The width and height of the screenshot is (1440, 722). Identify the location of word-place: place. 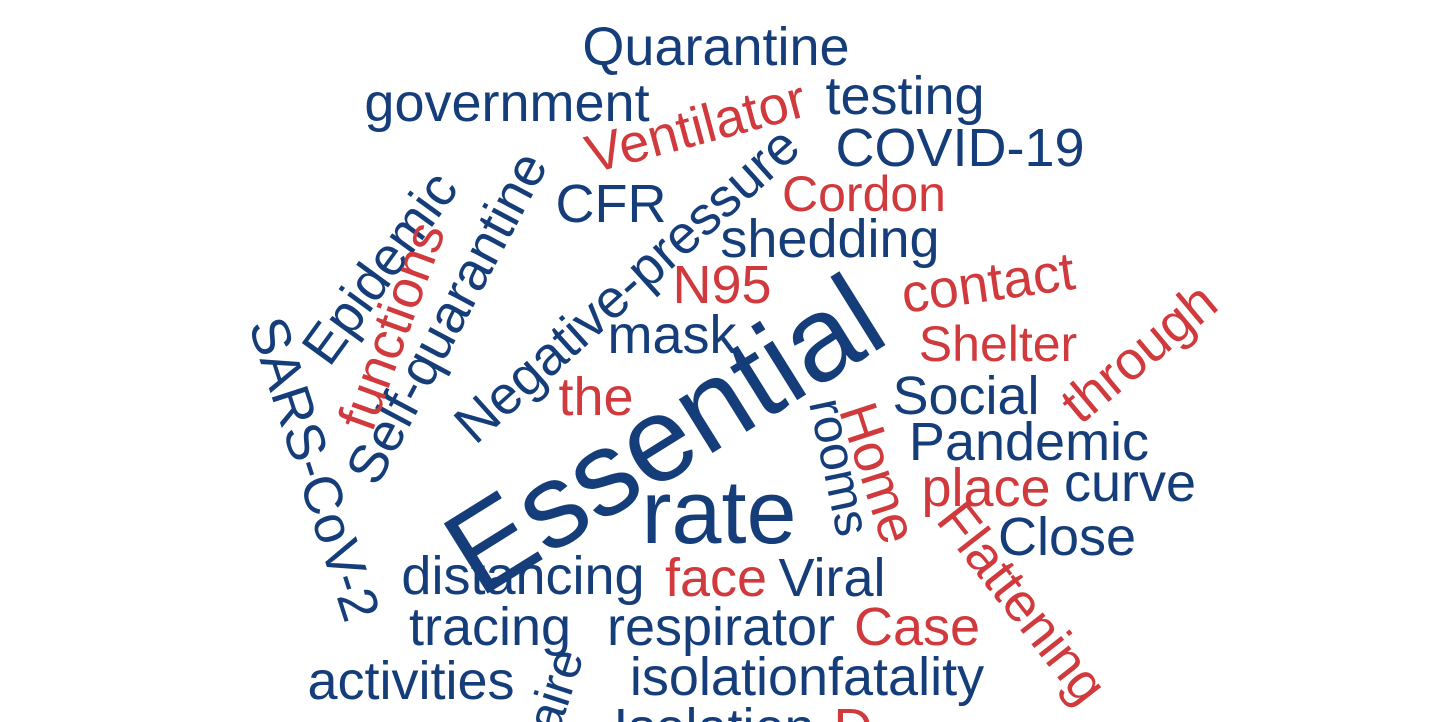
(986, 488).